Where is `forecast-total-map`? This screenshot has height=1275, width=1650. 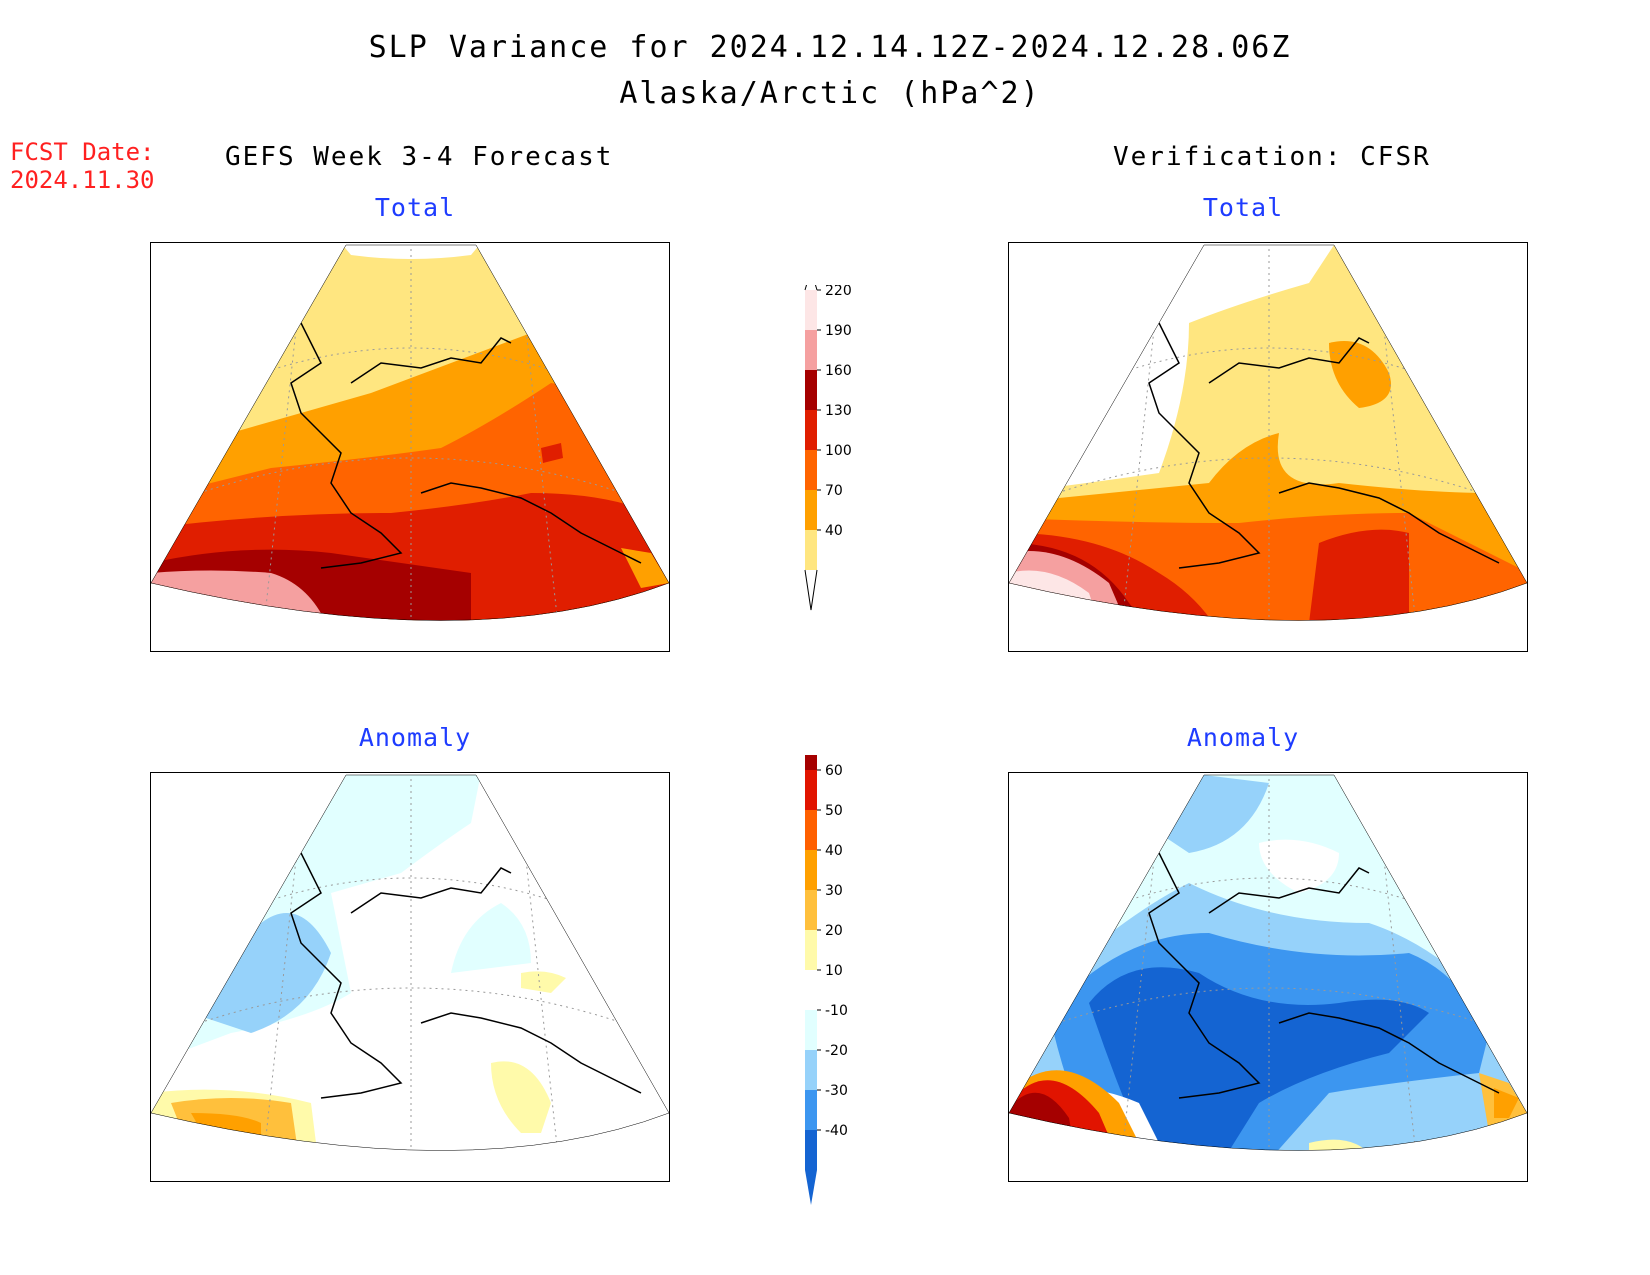
forecast-total-map is located at coordinates (410, 447).